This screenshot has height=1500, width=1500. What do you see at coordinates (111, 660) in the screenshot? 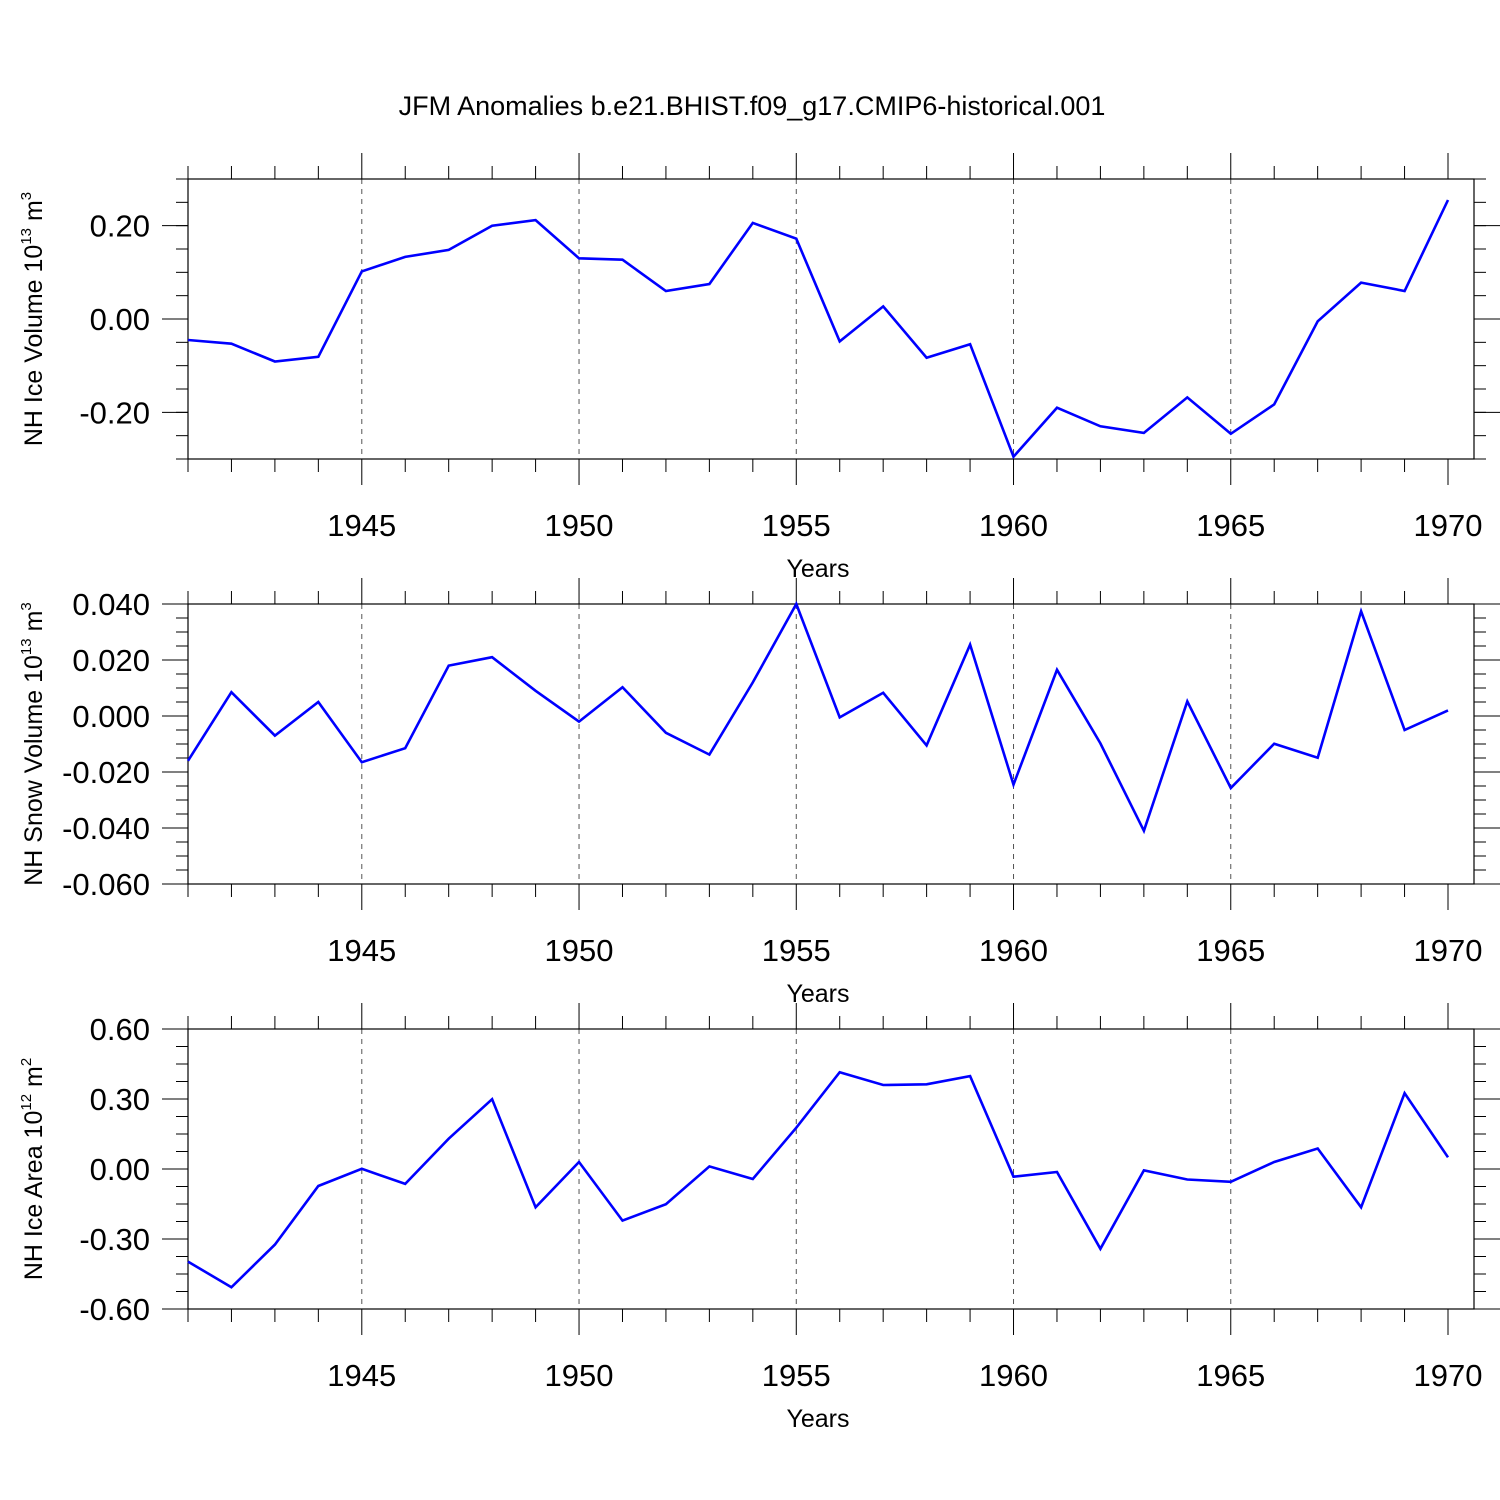
I see `y-tick-label: 0.020` at bounding box center [111, 660].